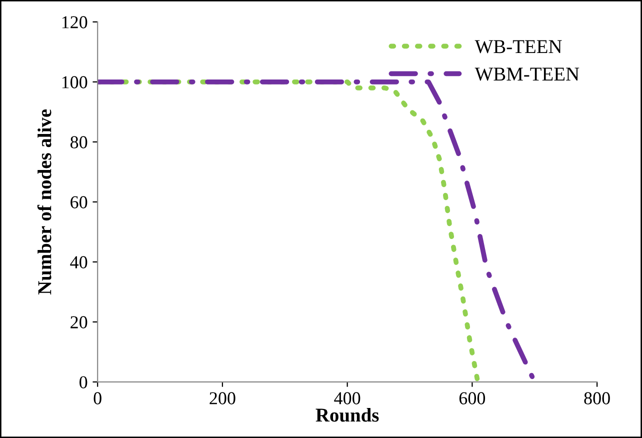 This screenshot has height=438, width=642. I want to click on y-tick-label: 60, so click(79, 202).